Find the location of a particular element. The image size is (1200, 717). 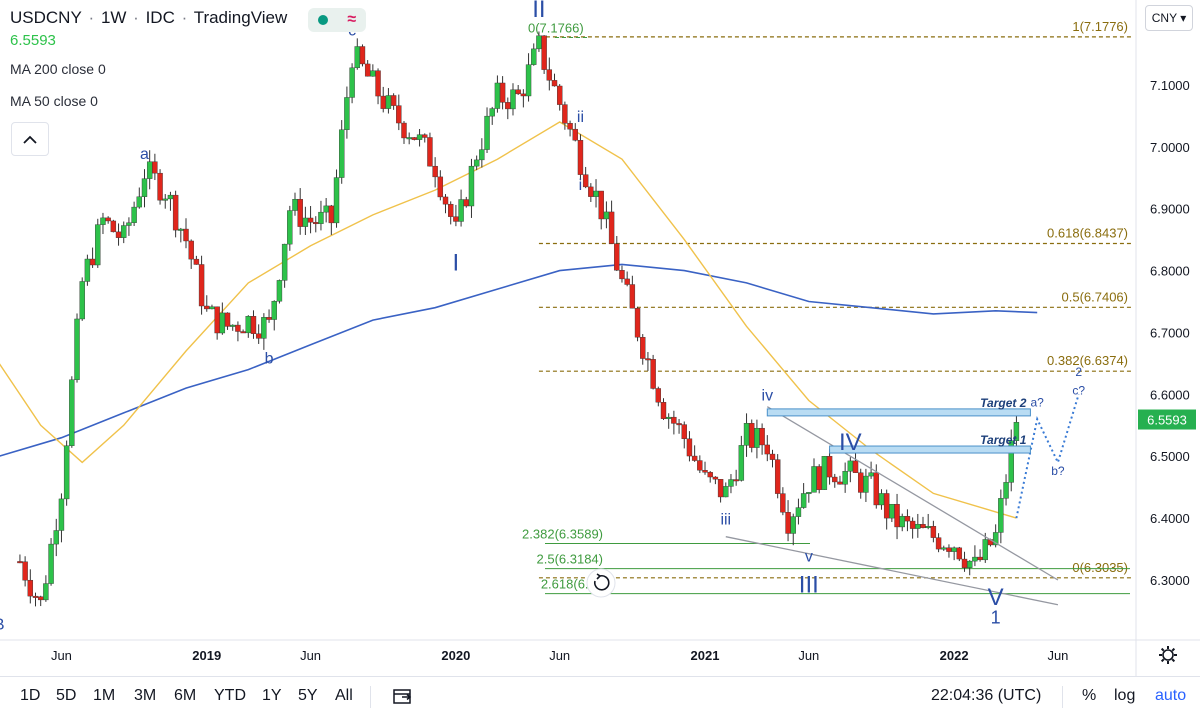

y-tick-label: 6.6000 is located at coordinates (1170, 394).